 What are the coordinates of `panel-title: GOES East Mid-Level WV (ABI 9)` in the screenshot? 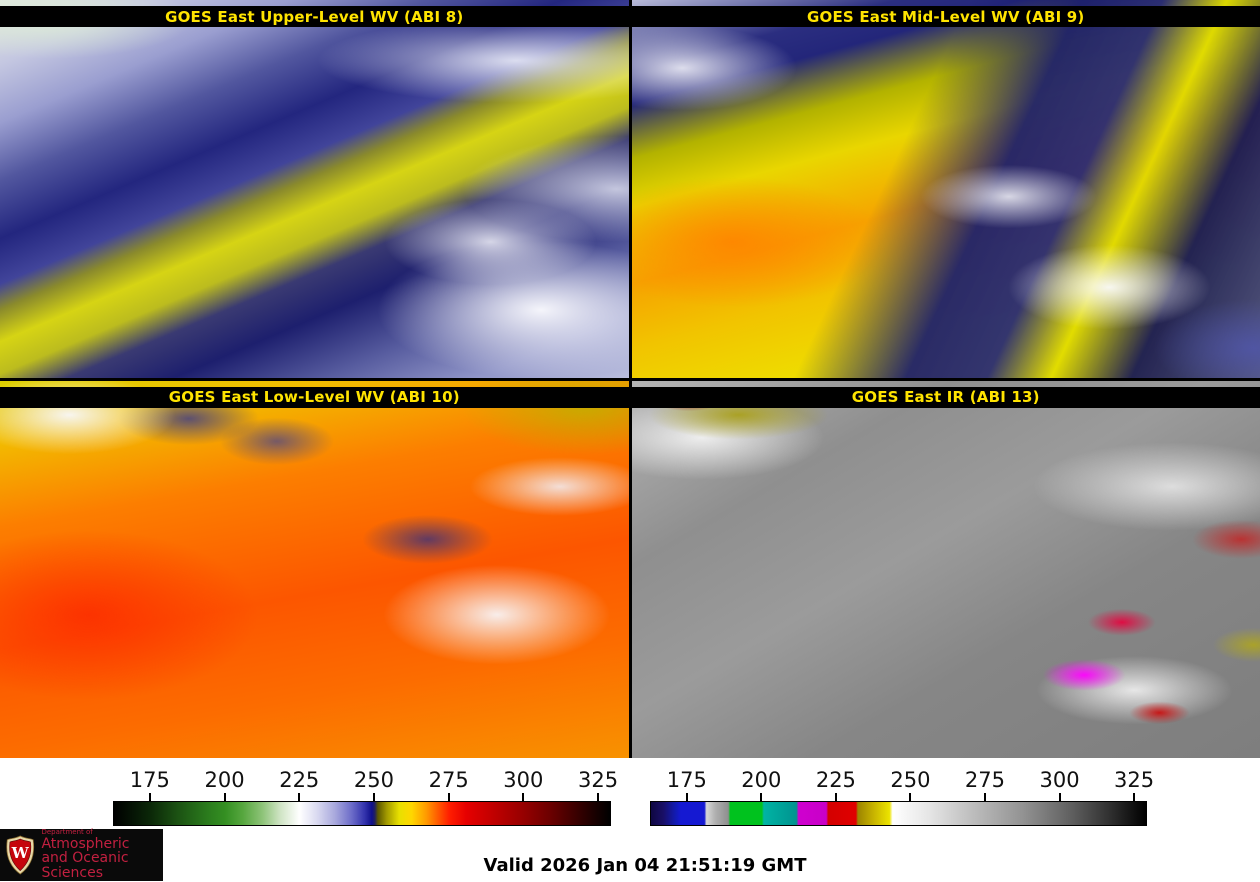 It's located at (946, 16).